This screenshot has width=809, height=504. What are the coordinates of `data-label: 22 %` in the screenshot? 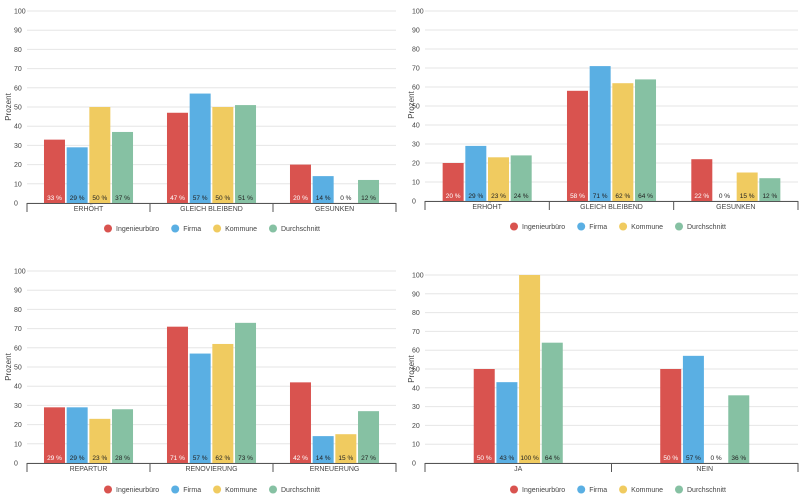 It's located at (701, 196).